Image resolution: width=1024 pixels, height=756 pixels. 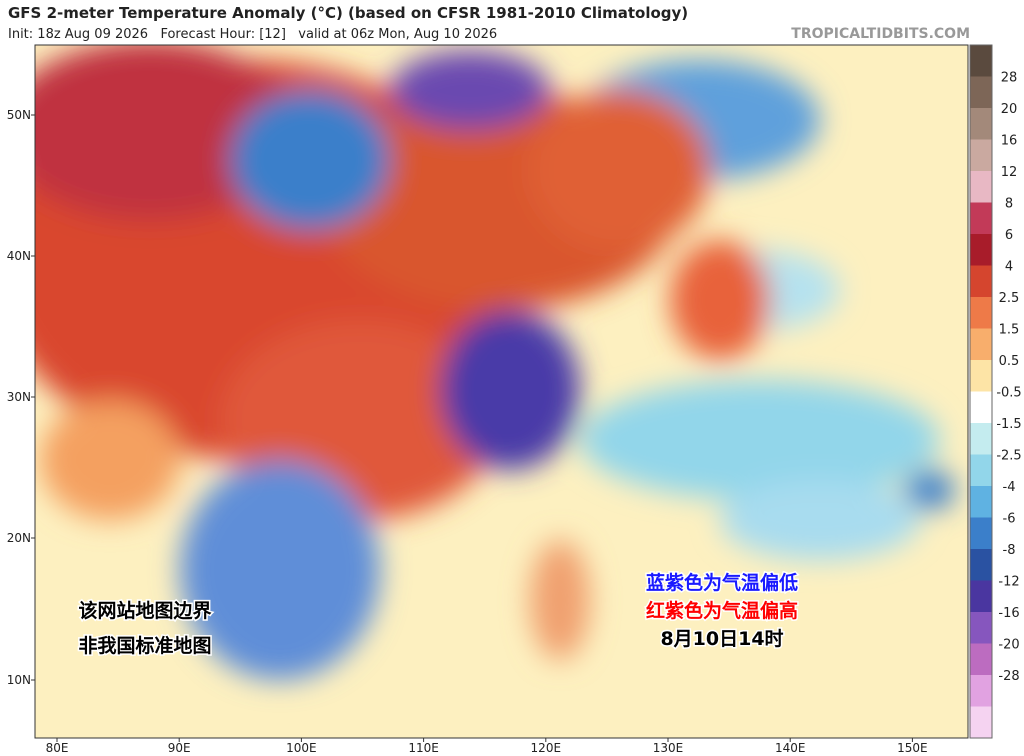 What do you see at coordinates (57, 748) in the screenshot?
I see `lon-label: 80E` at bounding box center [57, 748].